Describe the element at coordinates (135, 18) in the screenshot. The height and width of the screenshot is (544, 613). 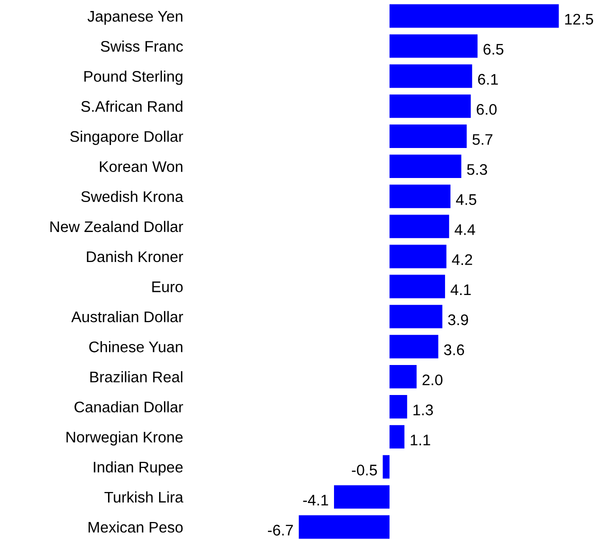
I see `y-tick-label: Japanese Yen` at that location.